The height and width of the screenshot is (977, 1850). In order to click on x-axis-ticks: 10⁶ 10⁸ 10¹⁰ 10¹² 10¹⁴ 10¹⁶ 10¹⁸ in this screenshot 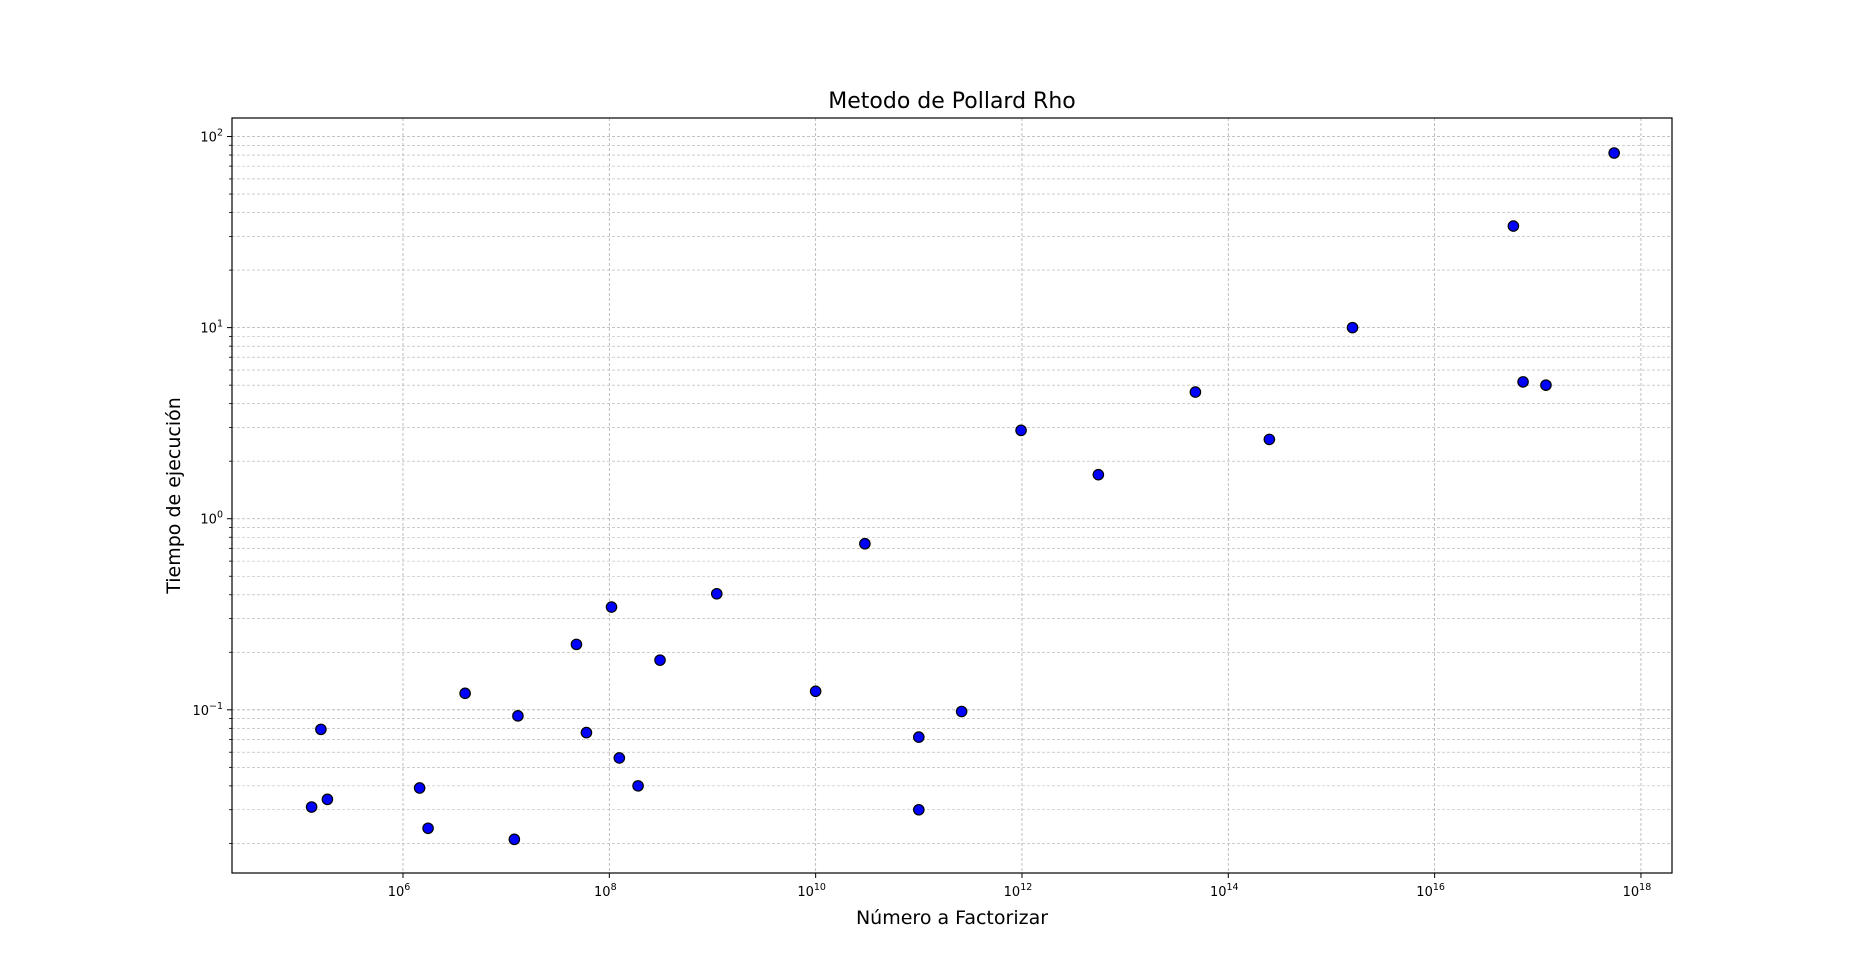, I will do `click(1020, 886)`.